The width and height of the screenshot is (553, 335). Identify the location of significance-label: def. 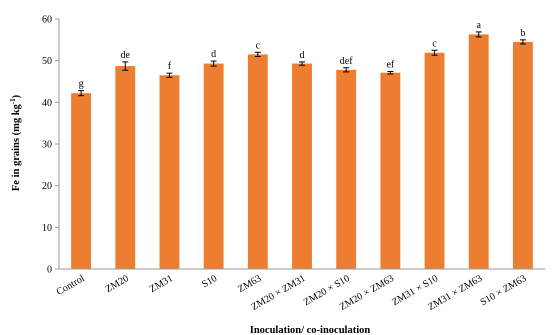
(346, 61).